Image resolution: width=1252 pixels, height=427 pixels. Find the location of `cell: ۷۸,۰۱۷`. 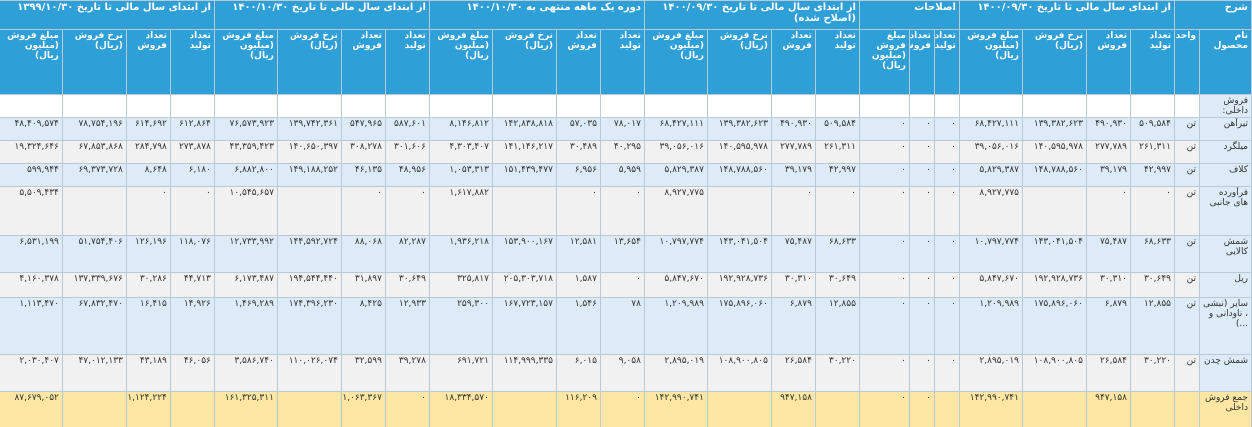

cell: ۷۸,۰۱۷ is located at coordinates (622, 129).